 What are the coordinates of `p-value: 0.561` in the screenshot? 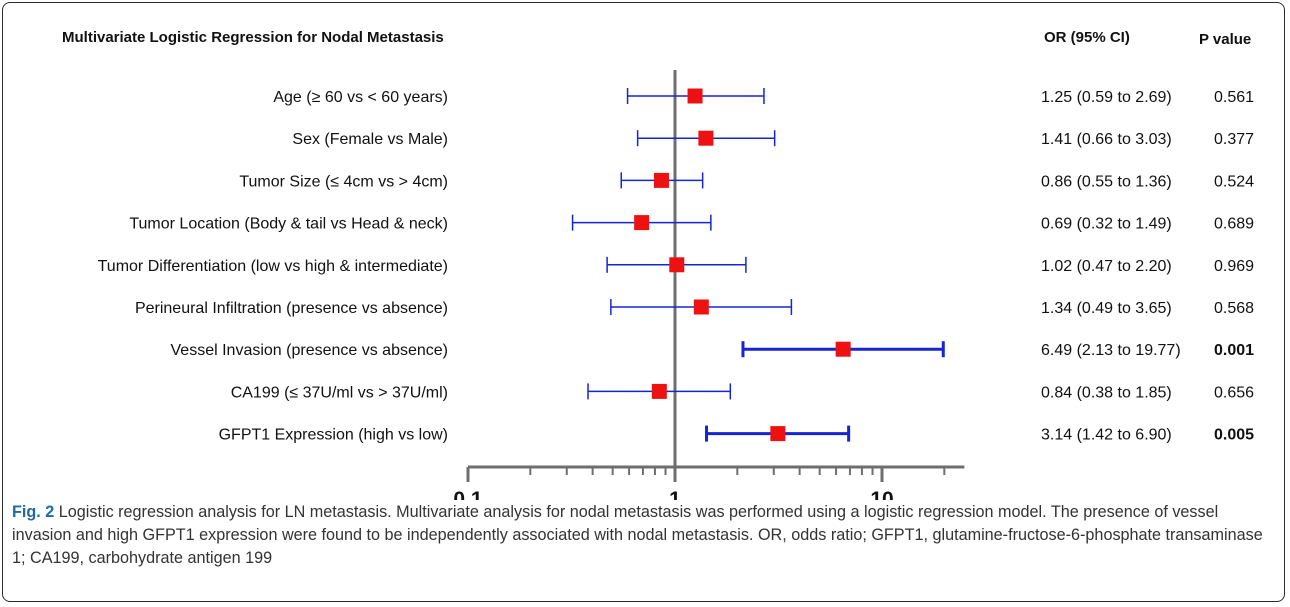 It's located at (1234, 97).